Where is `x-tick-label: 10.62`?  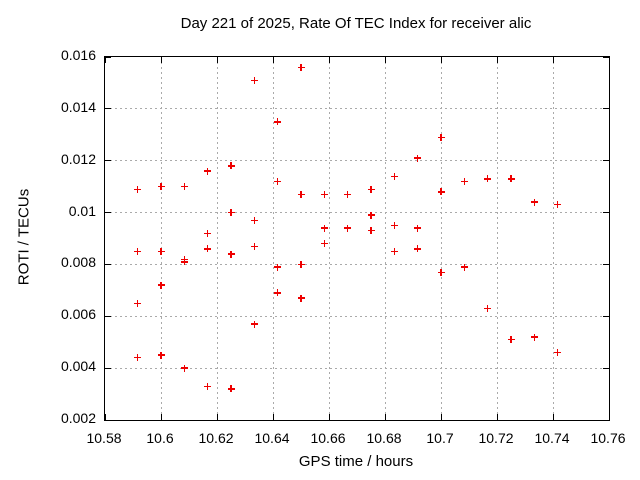
x-tick-label: 10.62 is located at coordinates (216, 438).